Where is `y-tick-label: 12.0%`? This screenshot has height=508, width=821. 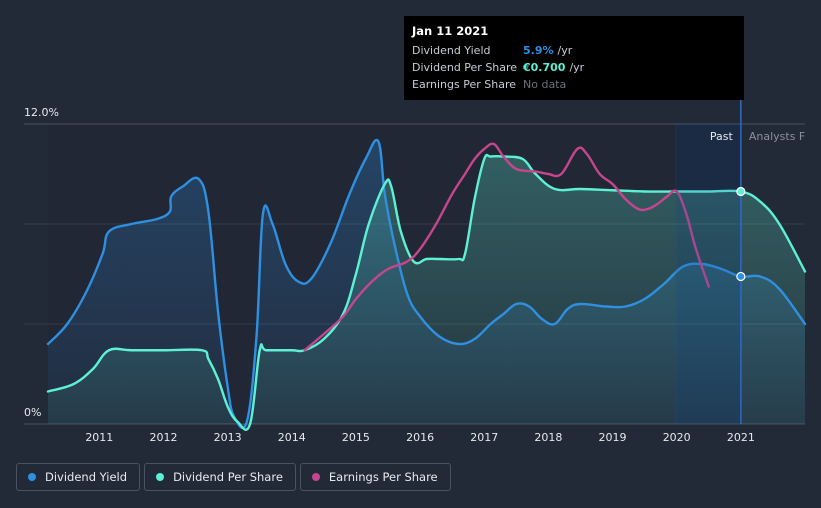
y-tick-label: 12.0% is located at coordinates (41, 112).